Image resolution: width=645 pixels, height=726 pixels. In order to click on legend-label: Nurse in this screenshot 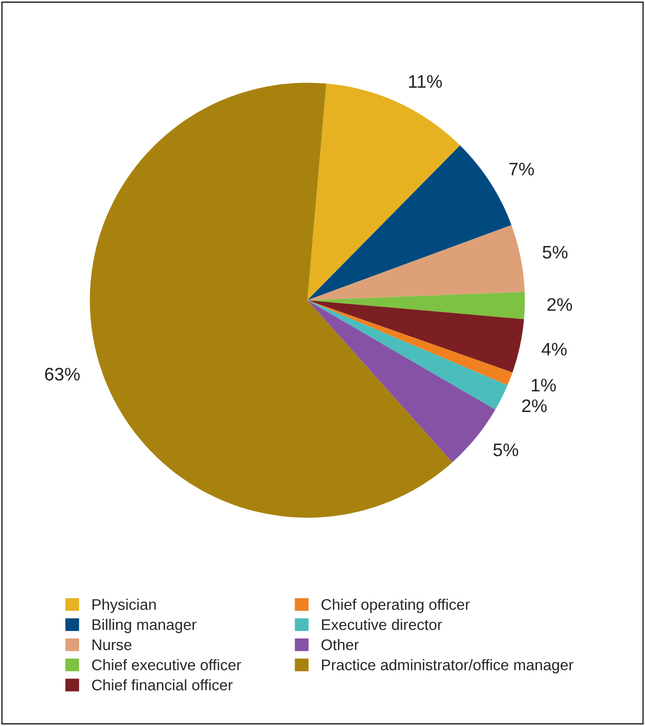, I will do `click(112, 645)`.